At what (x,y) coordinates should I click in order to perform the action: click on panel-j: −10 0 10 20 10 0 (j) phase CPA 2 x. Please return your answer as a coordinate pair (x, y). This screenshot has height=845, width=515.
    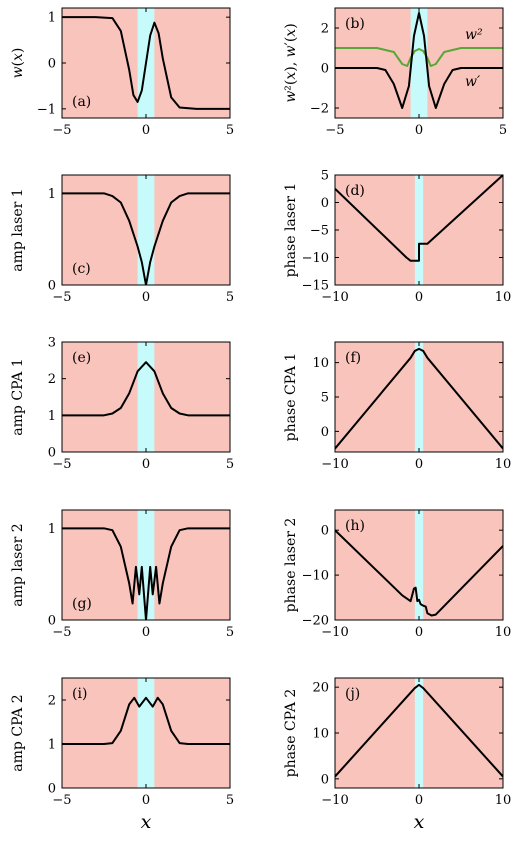
    Looking at the image, I should click on (397, 755).